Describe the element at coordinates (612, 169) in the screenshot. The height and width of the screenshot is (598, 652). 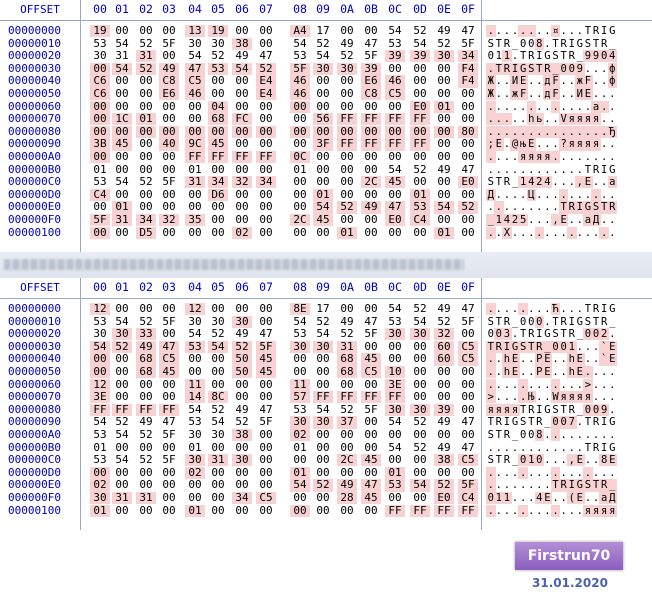
I see `ascii-char: G` at that location.